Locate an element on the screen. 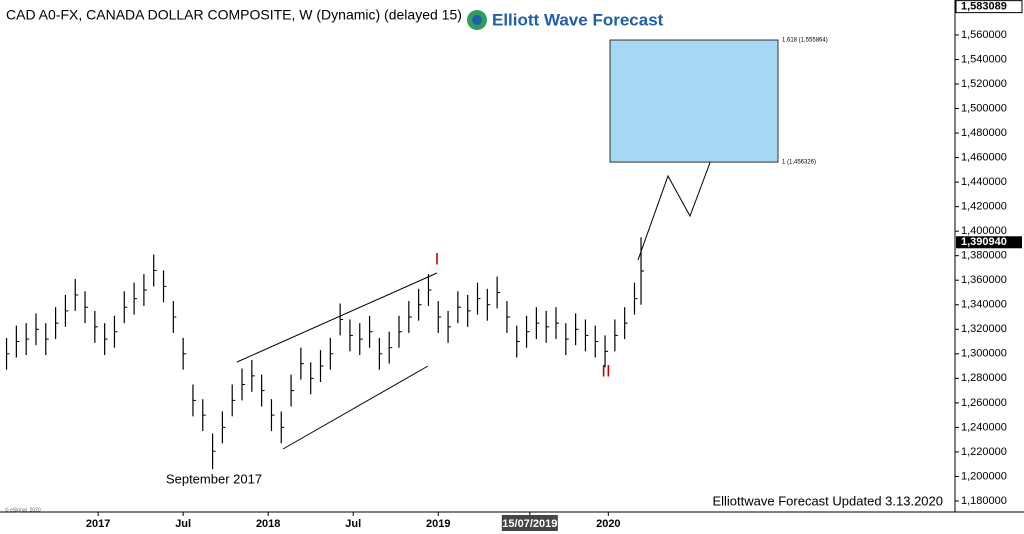  target-label: 1 (1,456326) is located at coordinates (799, 163).